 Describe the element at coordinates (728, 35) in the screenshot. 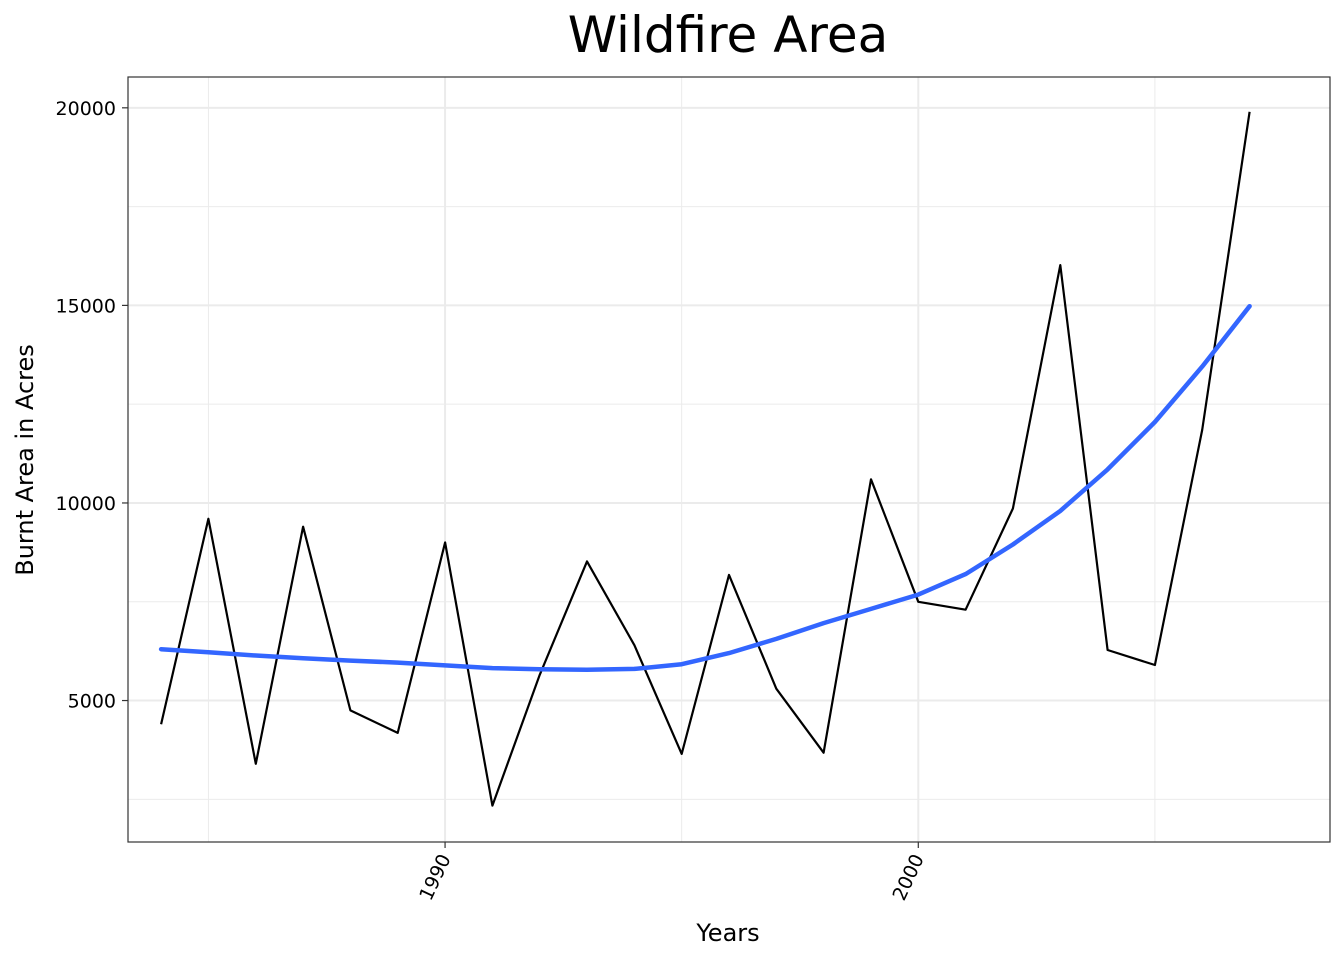

I see `chart-title: Wildfire Area` at that location.